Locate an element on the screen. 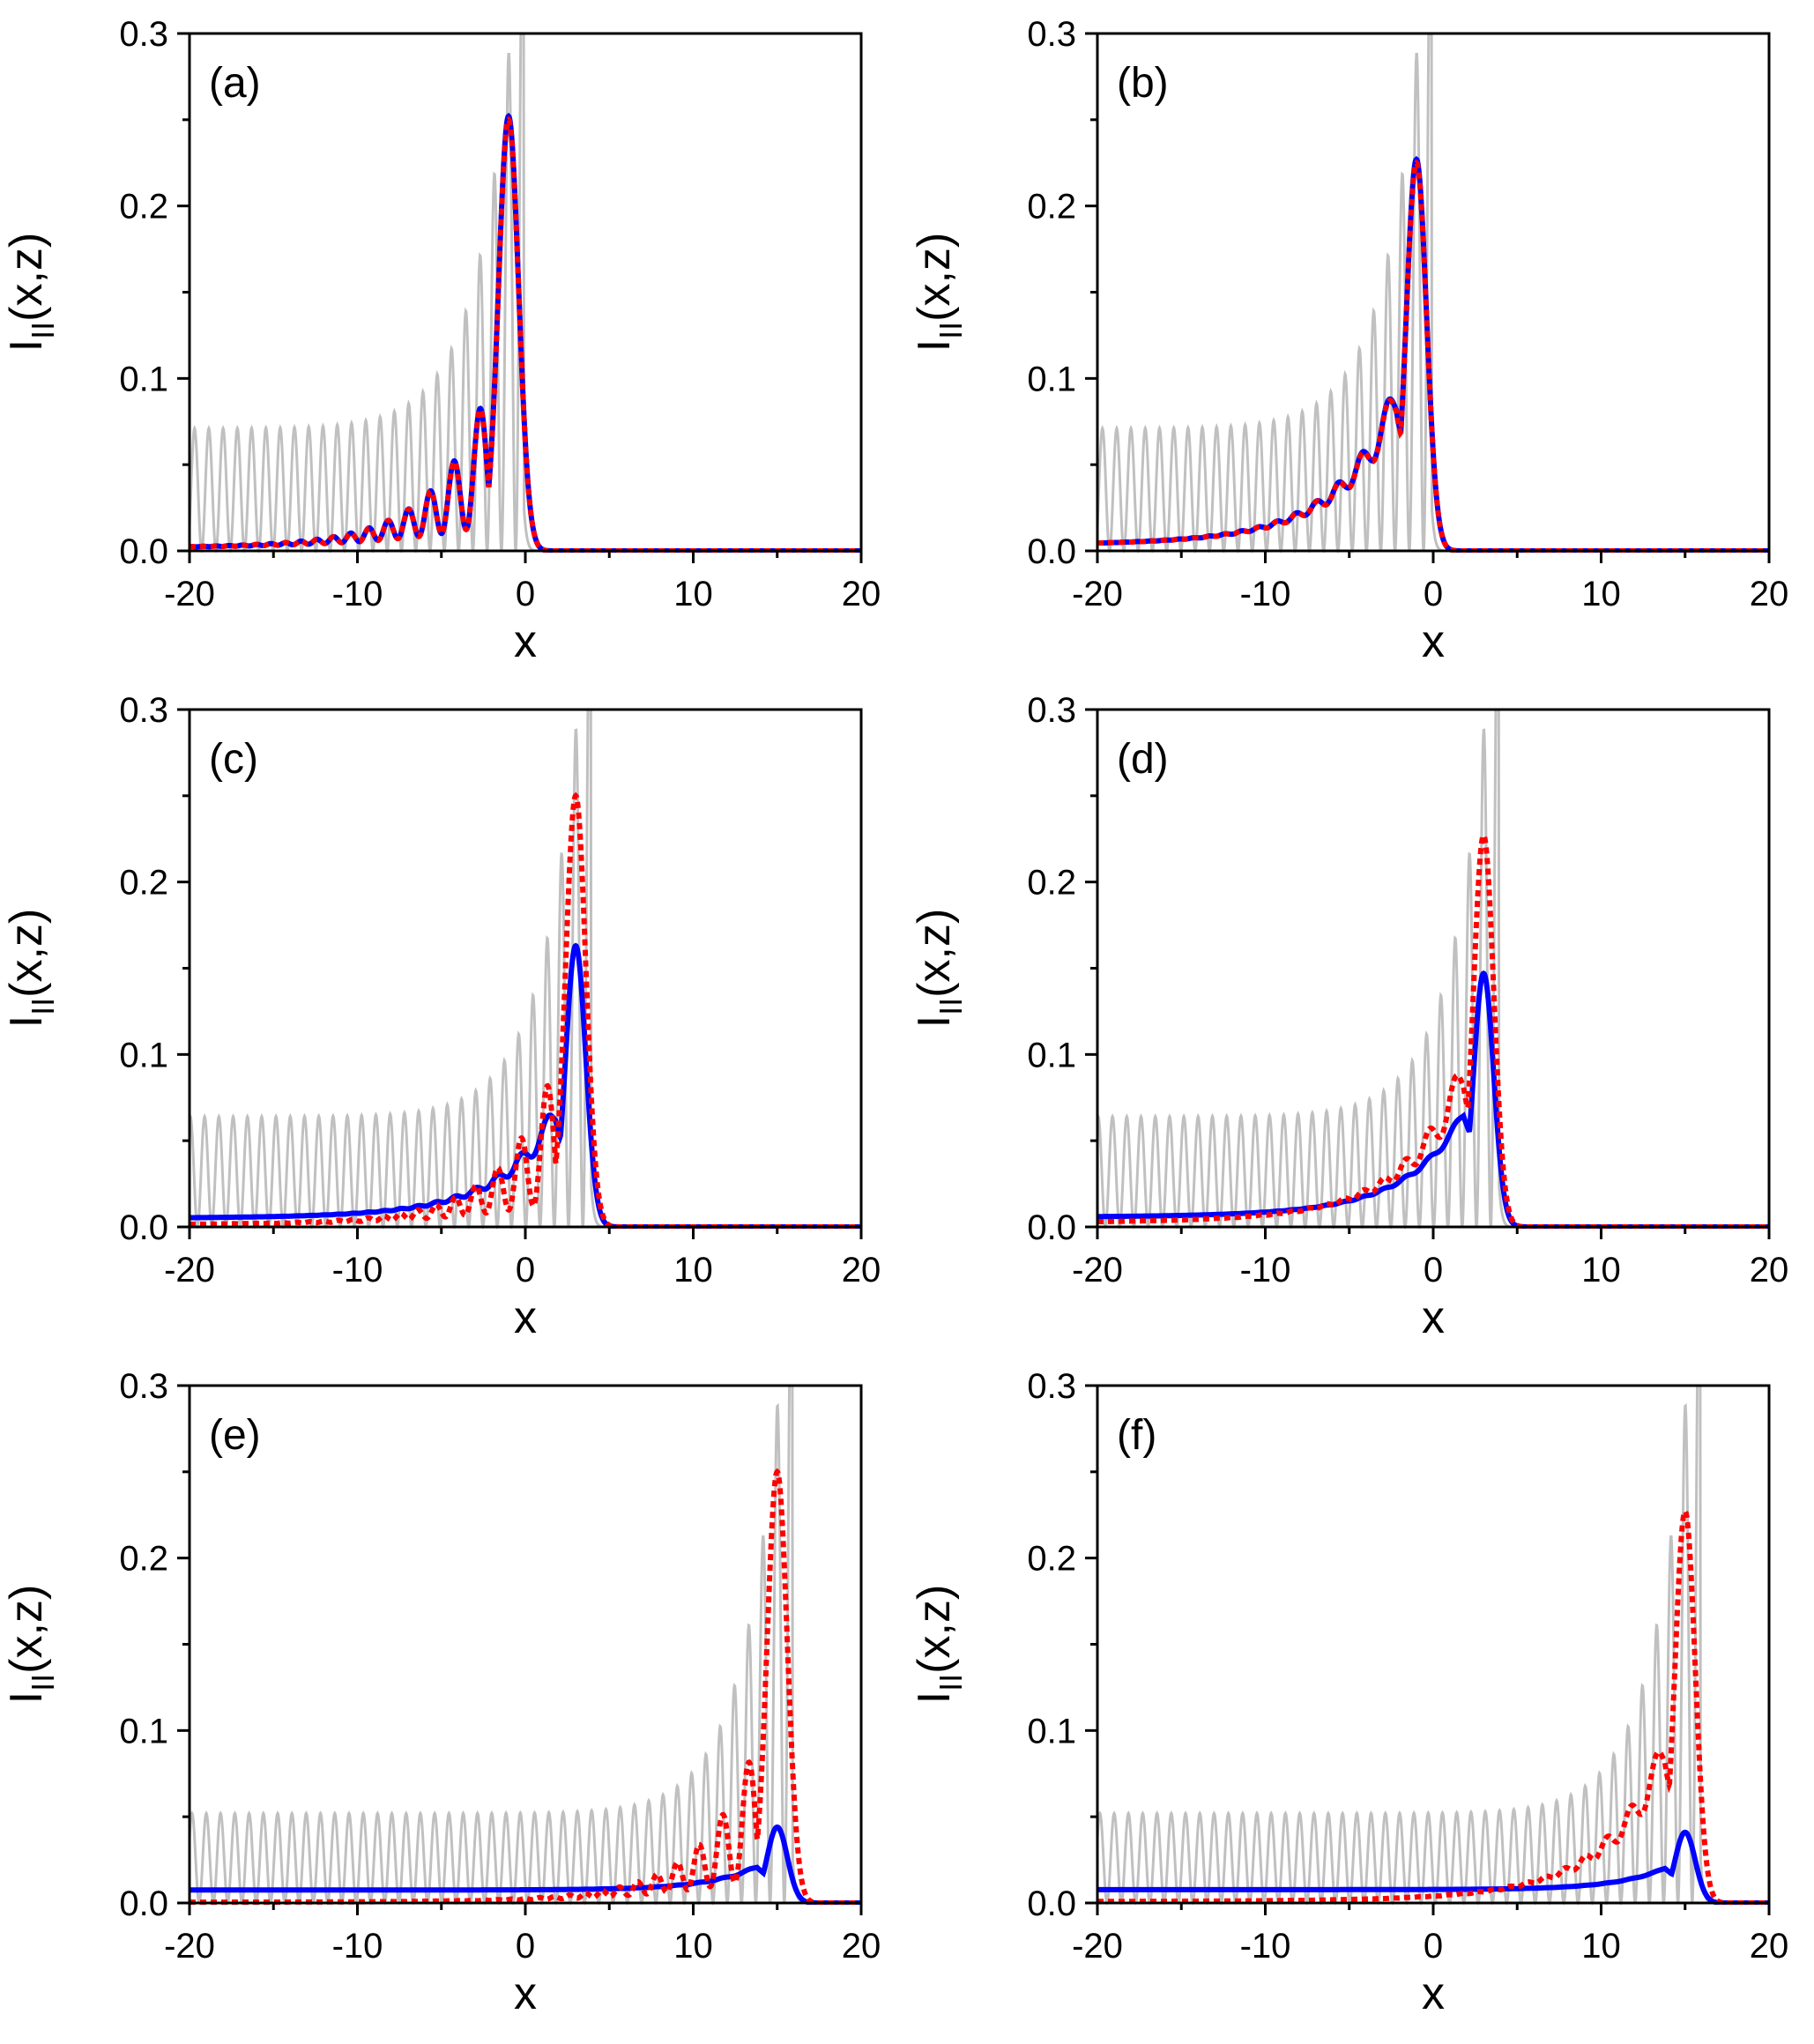  panel-label: (b) is located at coordinates (1143, 83).